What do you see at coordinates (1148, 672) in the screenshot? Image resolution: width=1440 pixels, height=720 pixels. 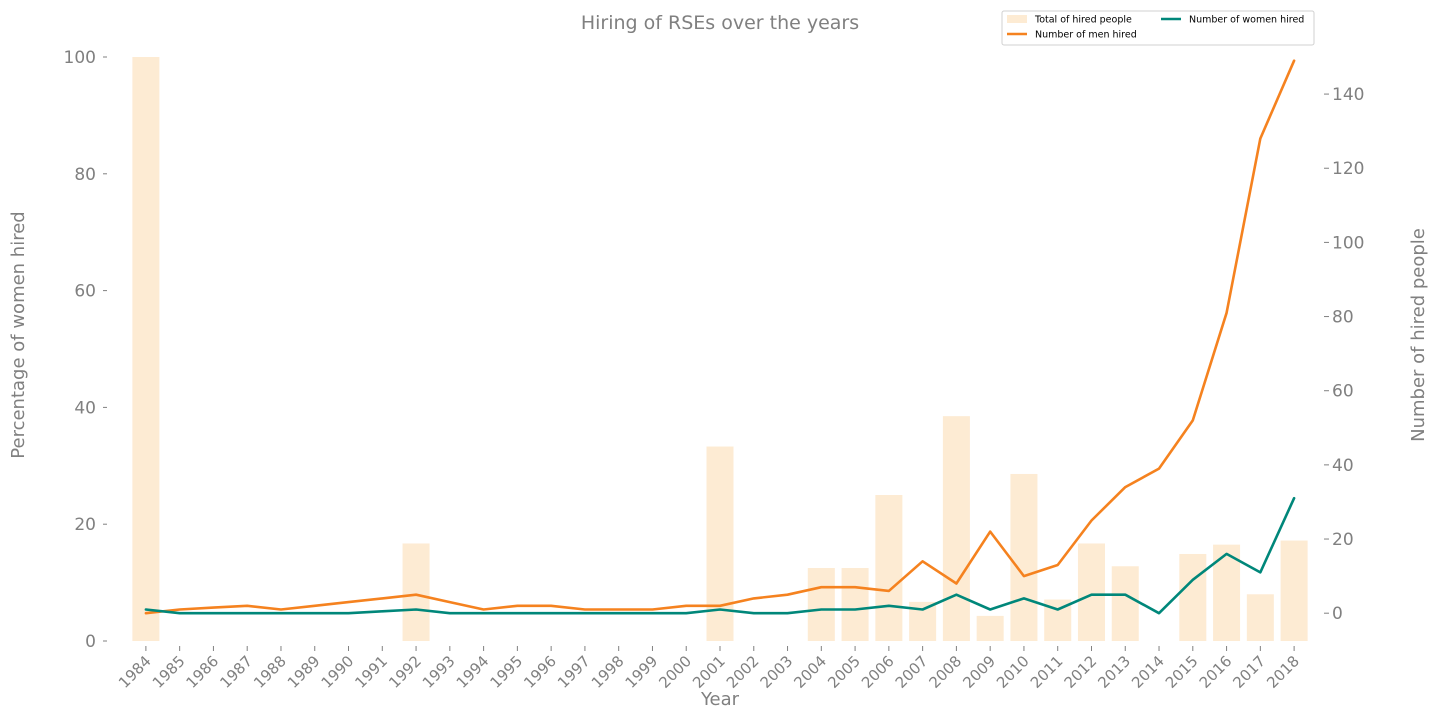 I see `x-tick-label-2014: 2014` at bounding box center [1148, 672].